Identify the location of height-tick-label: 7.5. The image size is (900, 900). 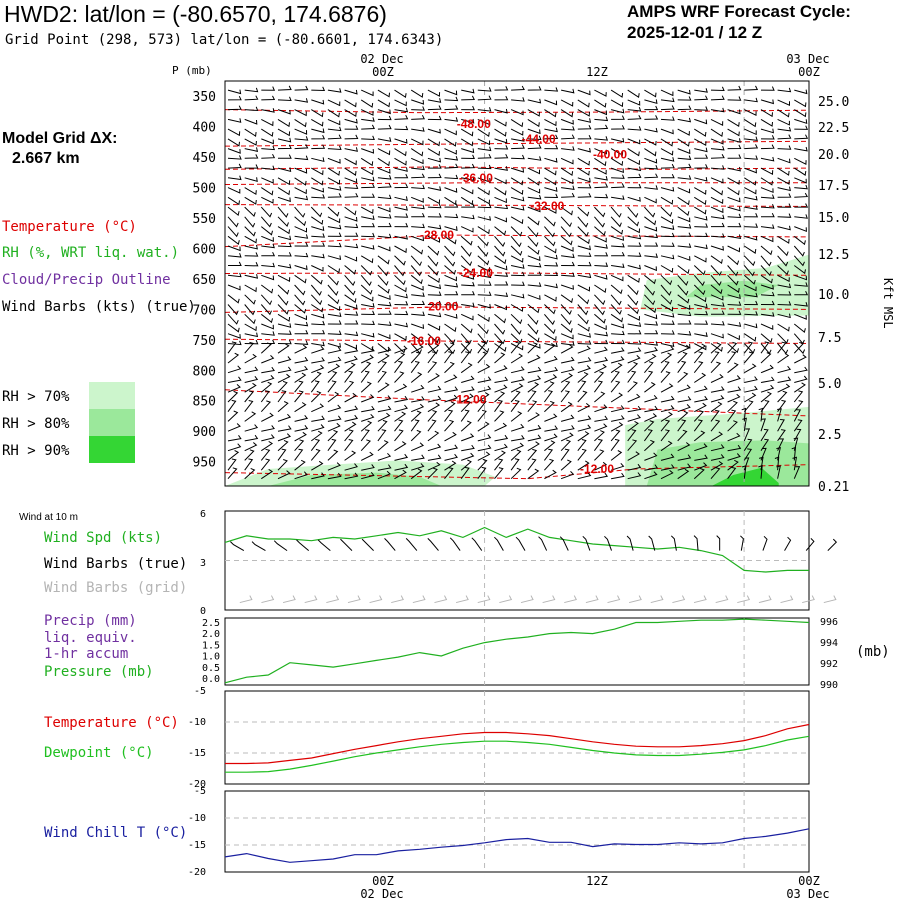
(829, 338).